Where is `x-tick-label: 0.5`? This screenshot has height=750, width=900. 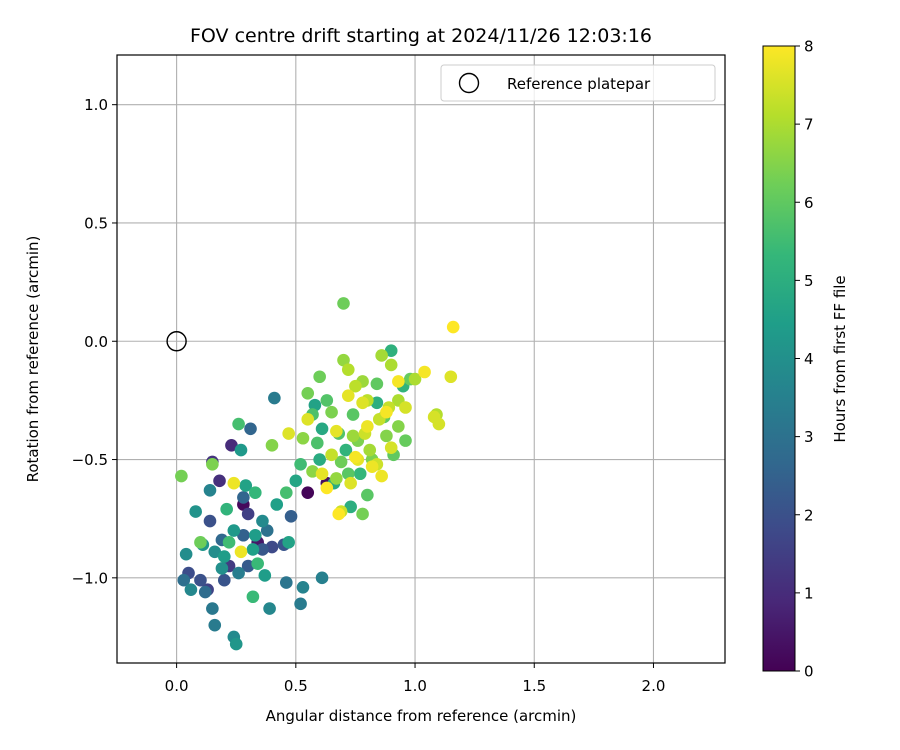
x-tick-label: 0.5 is located at coordinates (296, 686).